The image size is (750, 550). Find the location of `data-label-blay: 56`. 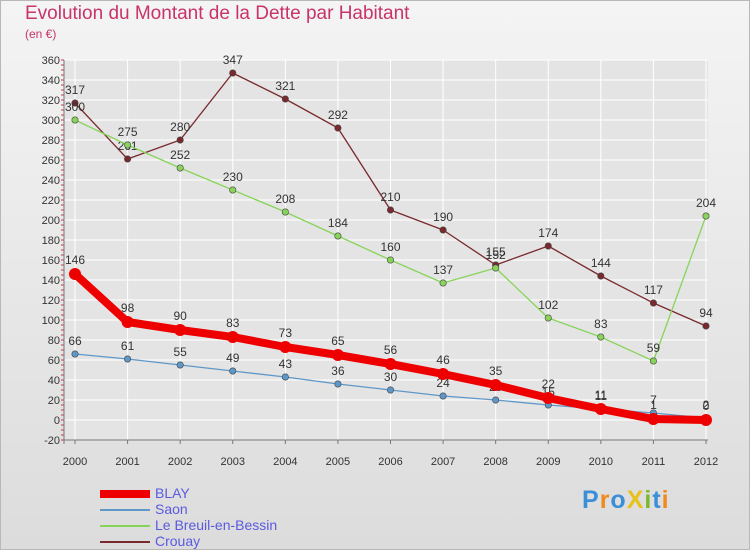

data-label-blay: 56 is located at coordinates (391, 350).